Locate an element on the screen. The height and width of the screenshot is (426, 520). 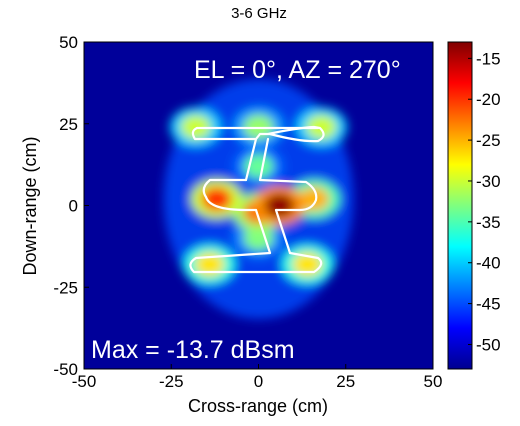
y-axis: 50 25 0 -25 -50 is located at coordinates (71, 206).